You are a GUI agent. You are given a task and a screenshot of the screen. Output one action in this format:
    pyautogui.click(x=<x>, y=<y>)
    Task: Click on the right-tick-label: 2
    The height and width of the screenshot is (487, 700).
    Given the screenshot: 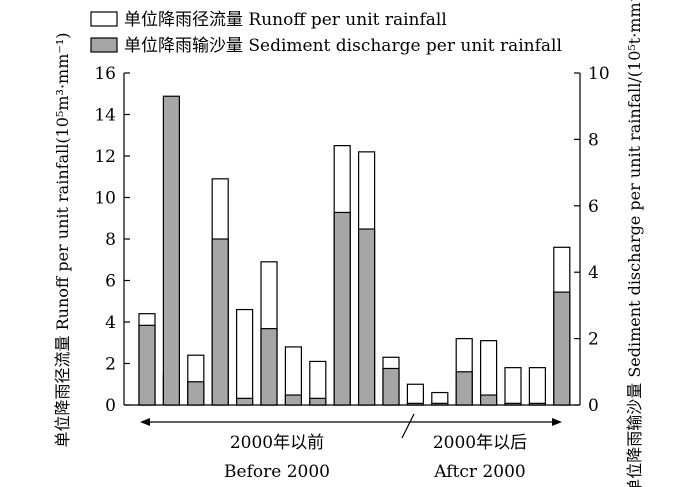 What is the action you would take?
    pyautogui.click(x=593, y=340)
    